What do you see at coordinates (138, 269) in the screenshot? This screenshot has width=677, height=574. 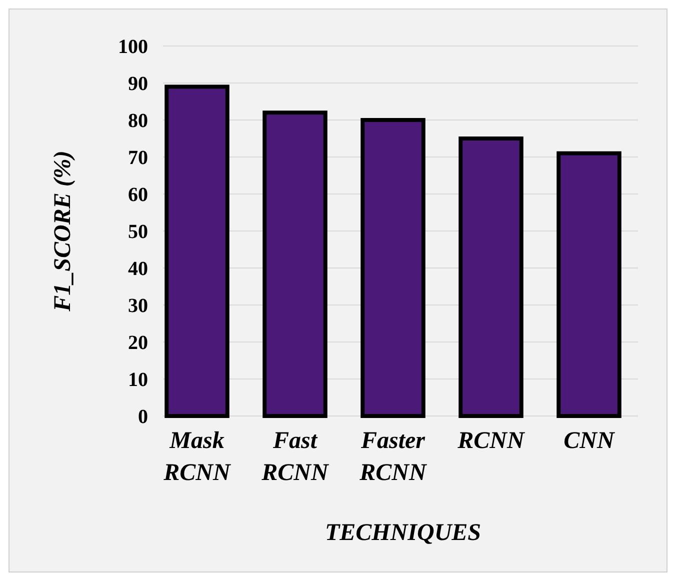 I see `y-tick-label: 40` at bounding box center [138, 269].